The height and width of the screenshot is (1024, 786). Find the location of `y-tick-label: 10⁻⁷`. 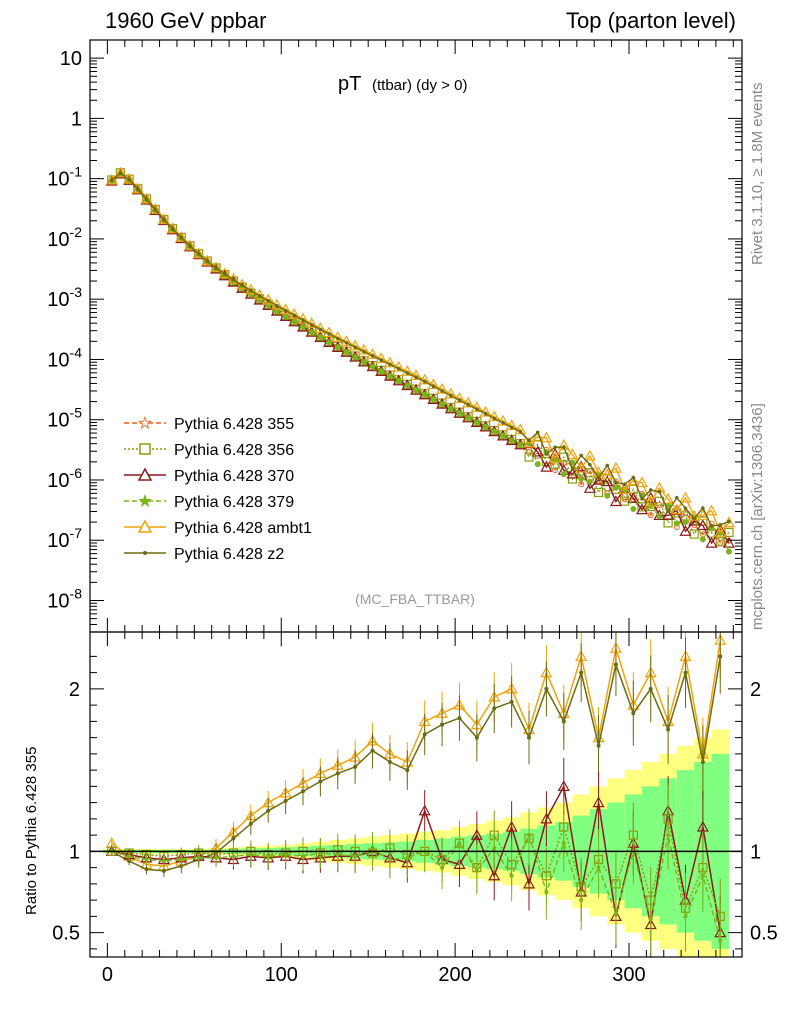

y-tick-label: 10⁻⁷ is located at coordinates (64, 538).